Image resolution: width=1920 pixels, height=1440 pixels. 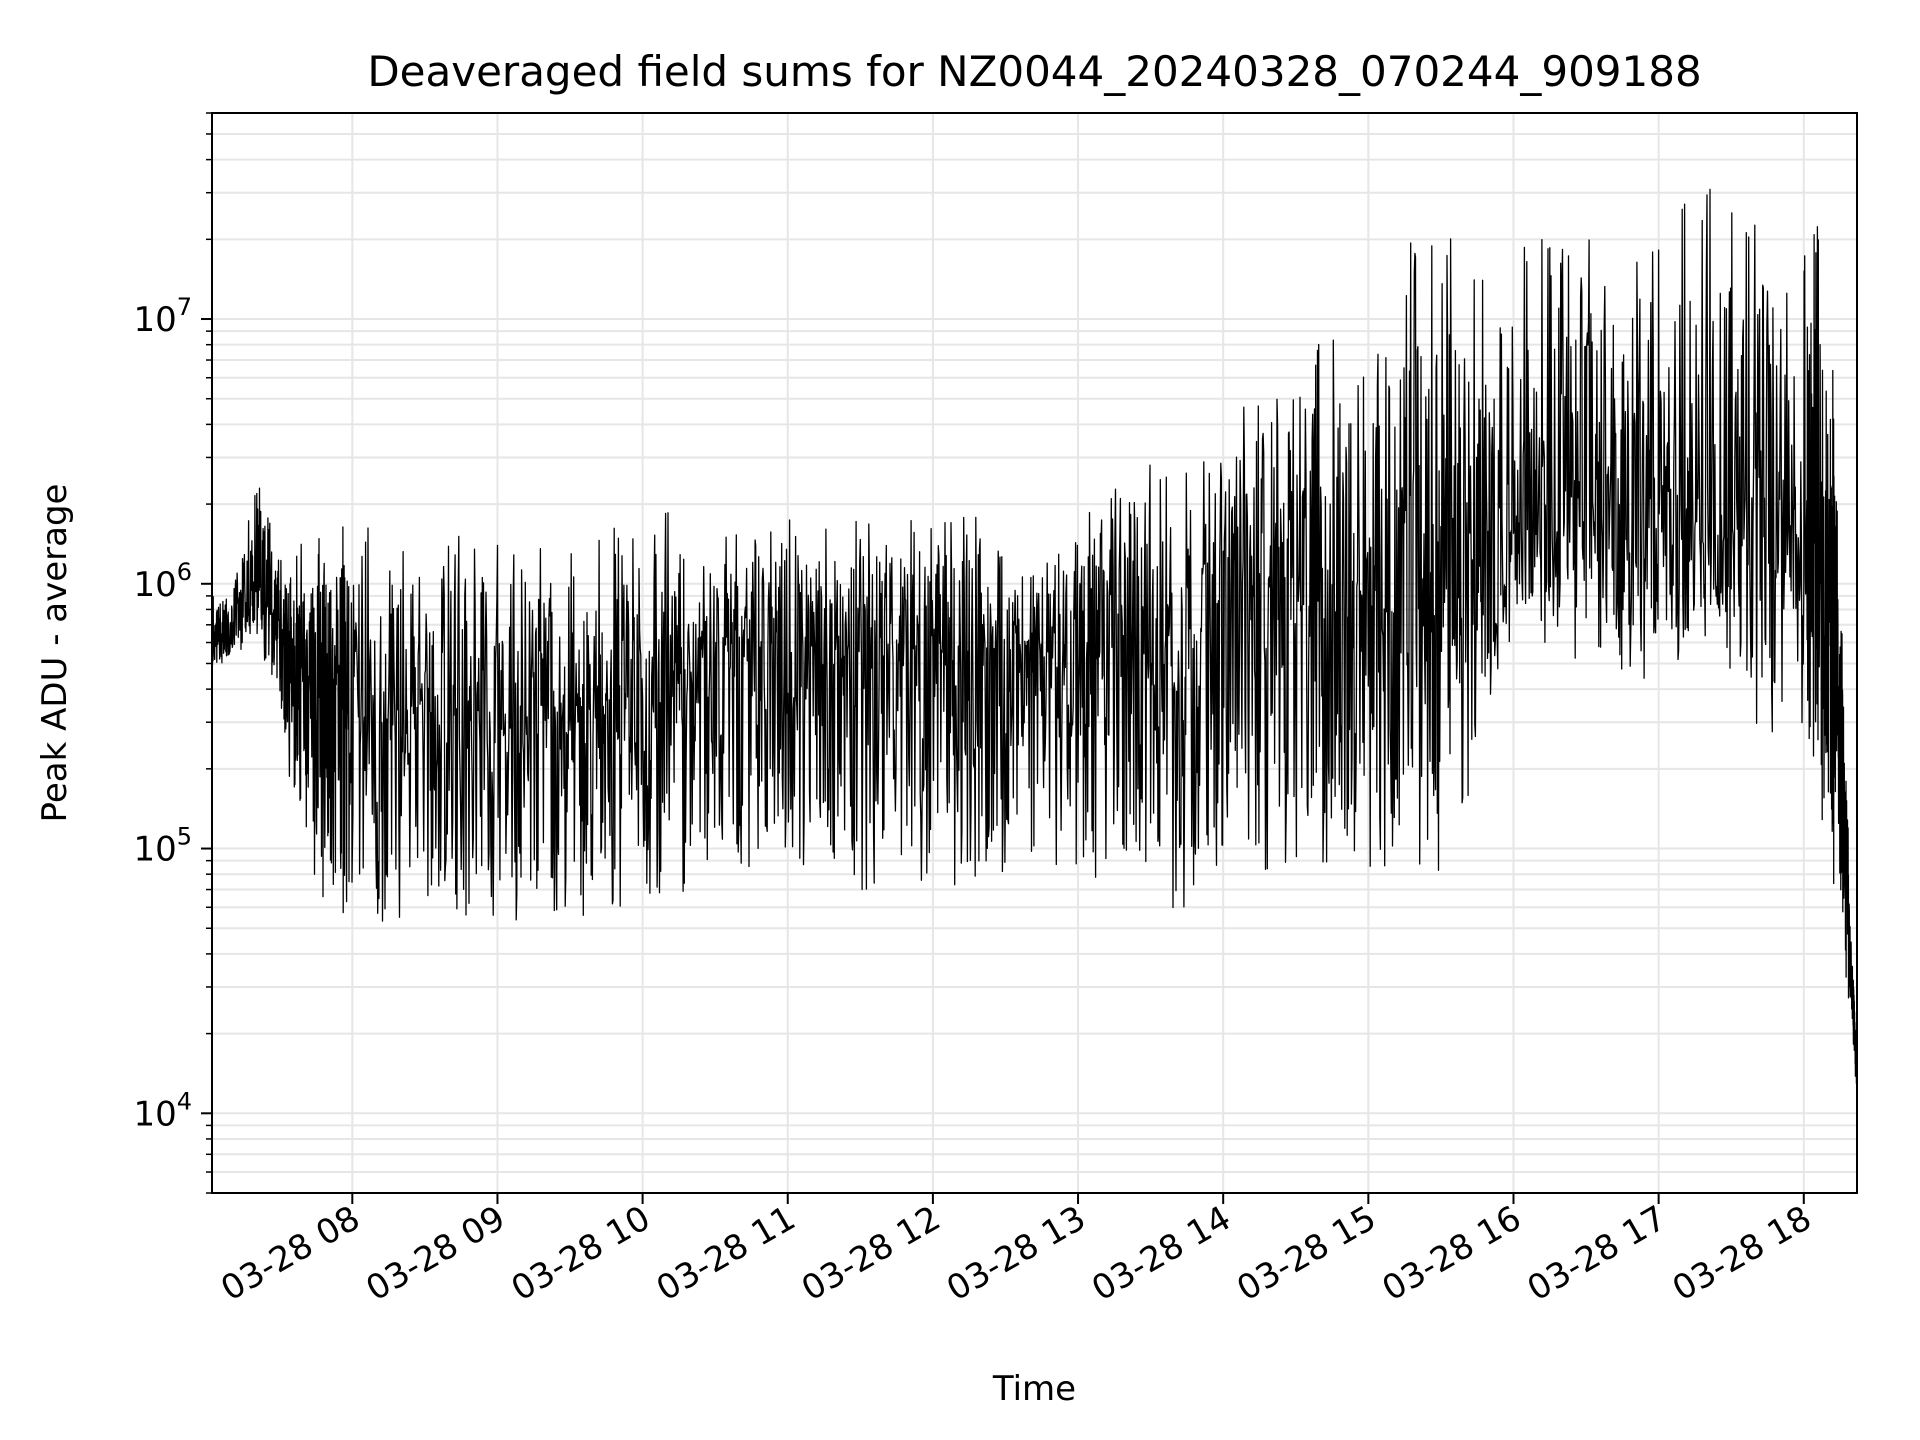 I want to click on y-axis-ticks: 10⁴ 10⁵ 10⁶ 10⁷, so click(x=172, y=653).